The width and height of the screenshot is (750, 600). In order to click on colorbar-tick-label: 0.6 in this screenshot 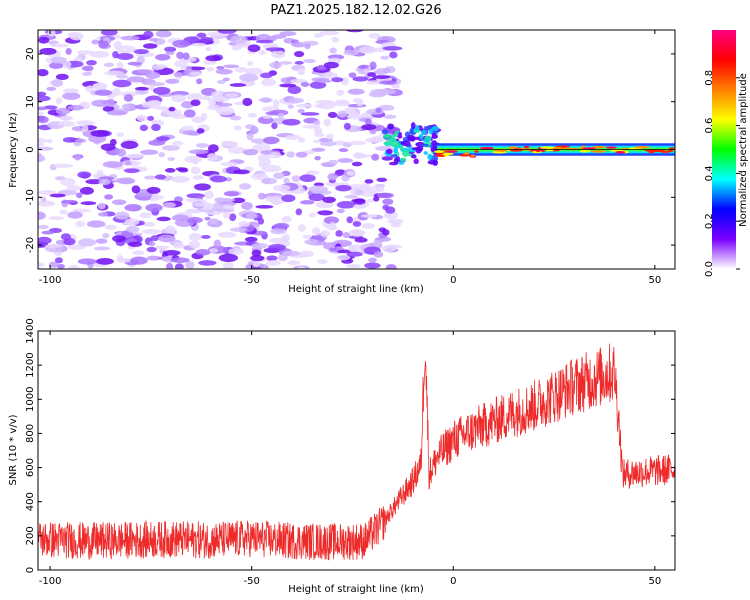, I will do `click(709, 126)`.